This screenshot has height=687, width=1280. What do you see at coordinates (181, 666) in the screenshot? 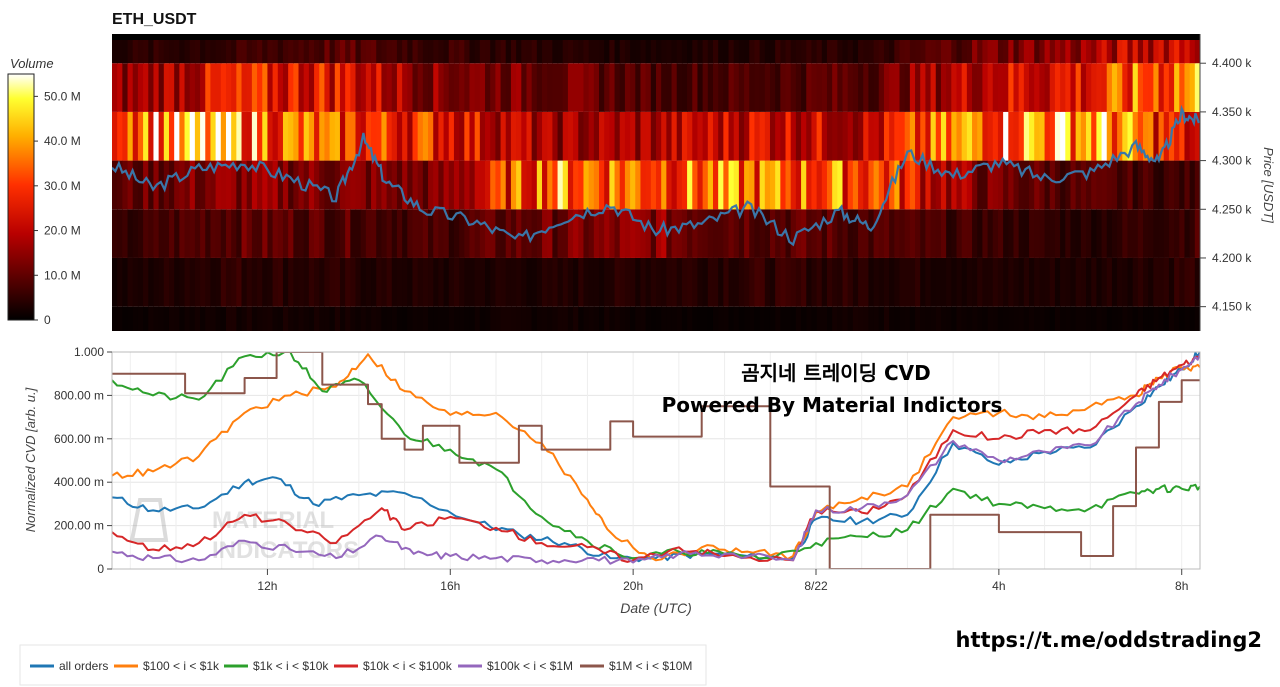
I see `legend-label-s100: $100 < i < $1k` at bounding box center [181, 666].